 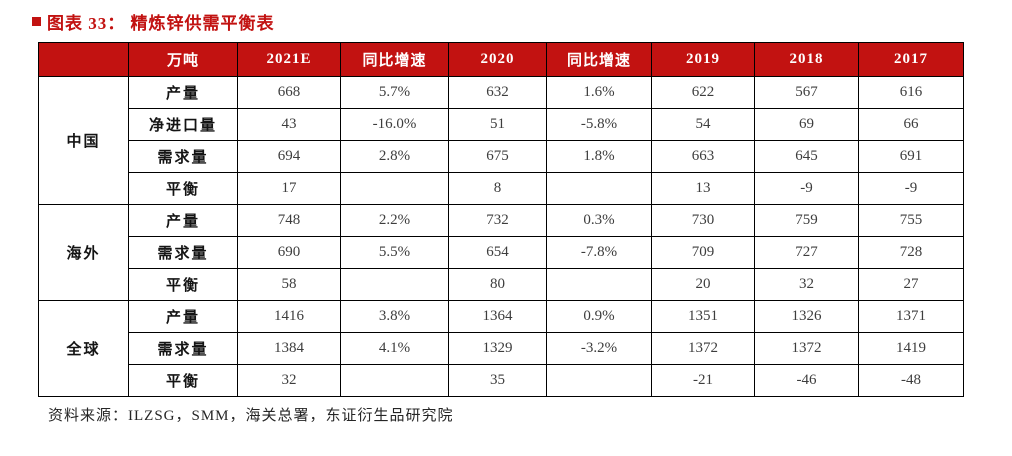 I want to click on value-cell: -3.2%, so click(x=599, y=348).